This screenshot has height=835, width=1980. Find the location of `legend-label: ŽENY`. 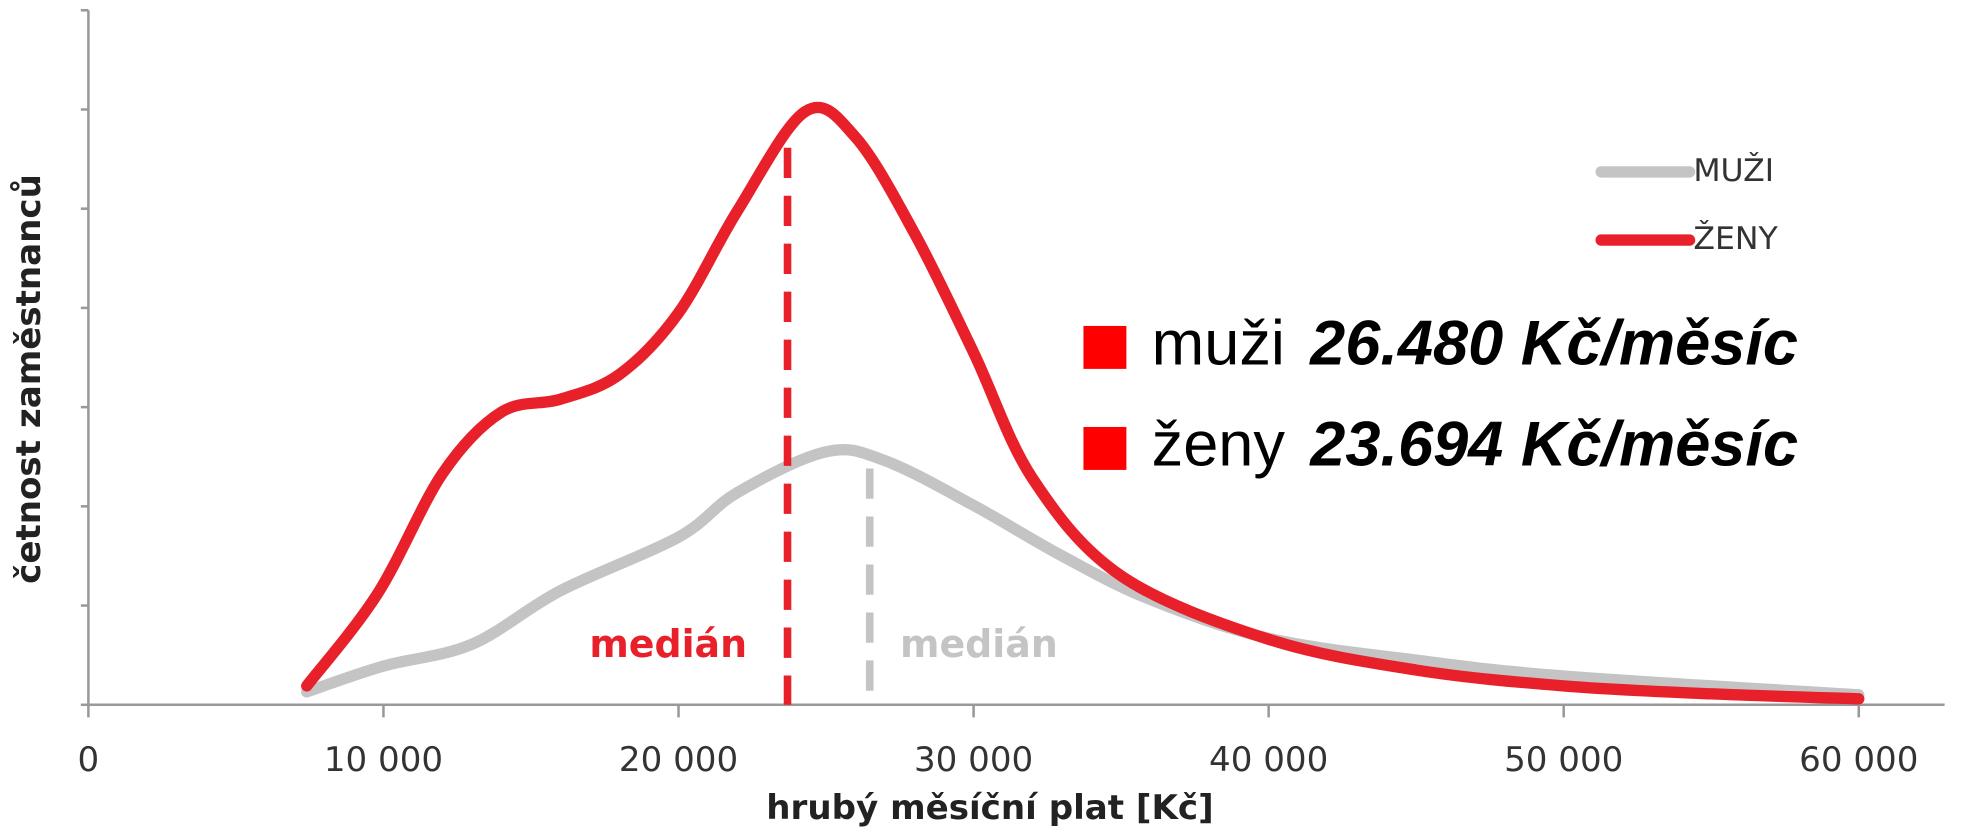

legend-label: ŽENY is located at coordinates (1735, 238).